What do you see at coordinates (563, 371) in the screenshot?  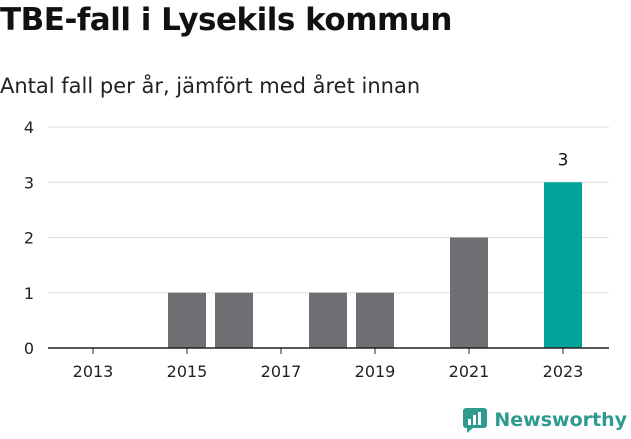 I see `x-tick-label: 2023` at bounding box center [563, 371].